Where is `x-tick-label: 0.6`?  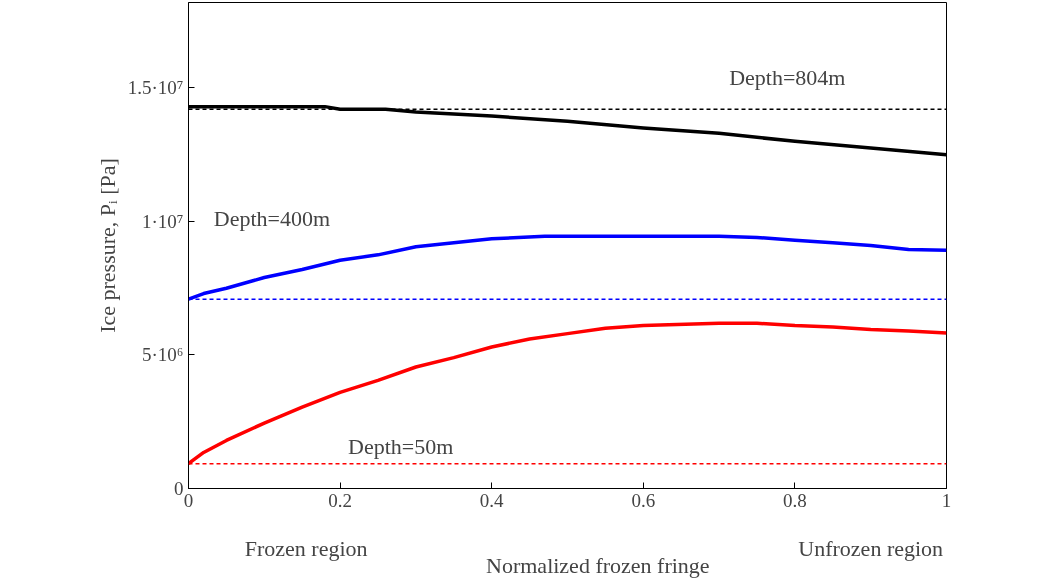 x-tick-label: 0.6 is located at coordinates (643, 500).